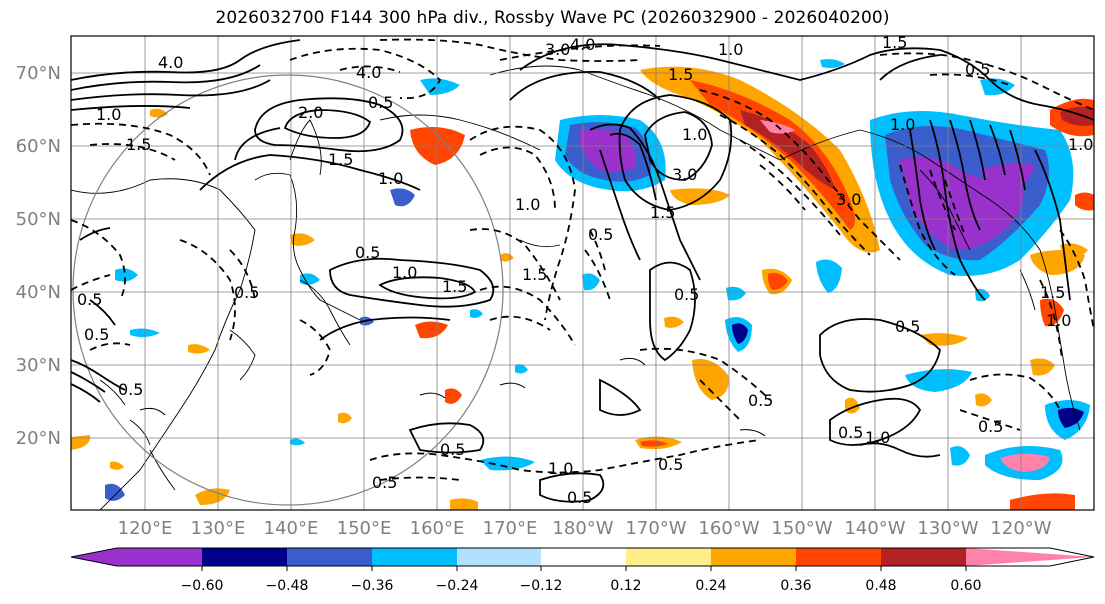 The image size is (1105, 604). I want to click on colorbar-tick-label: −0.60, so click(202, 586).